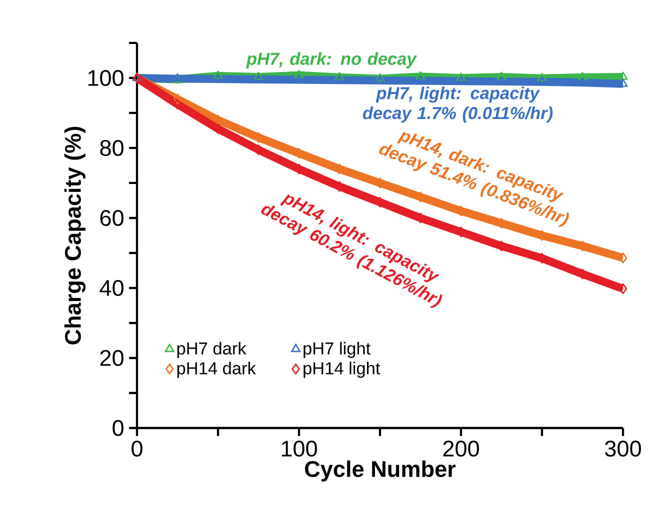  Describe the element at coordinates (112, 218) in the screenshot. I see `y-tick-label: 60` at that location.